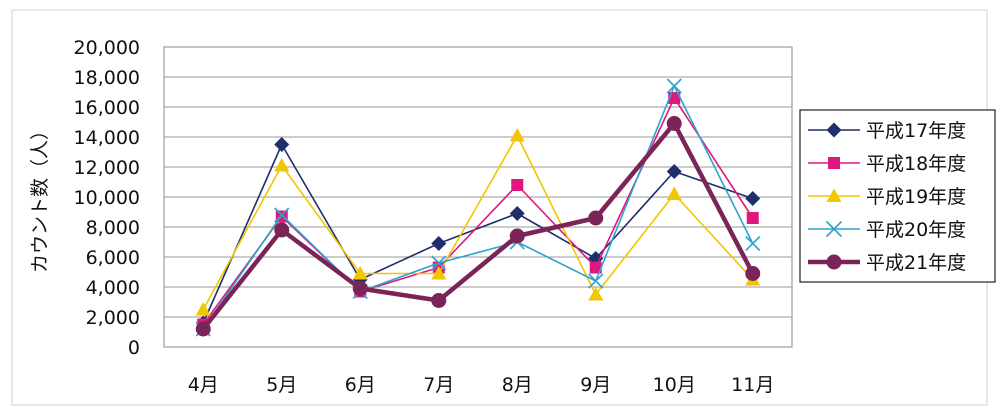 This screenshot has width=997, height=410. What do you see at coordinates (916, 131) in the screenshot?
I see `legend-label: 平成17年度` at bounding box center [916, 131].